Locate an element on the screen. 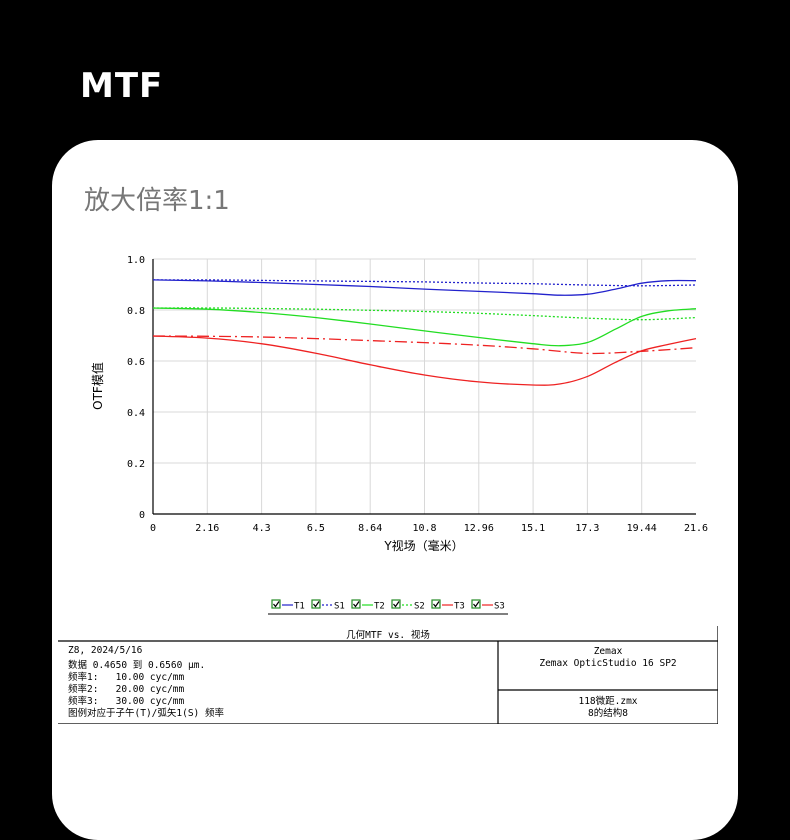 The width and height of the screenshot is (790, 840). info-line: 频率1: 10.00 cyc/mm is located at coordinates (126, 677).